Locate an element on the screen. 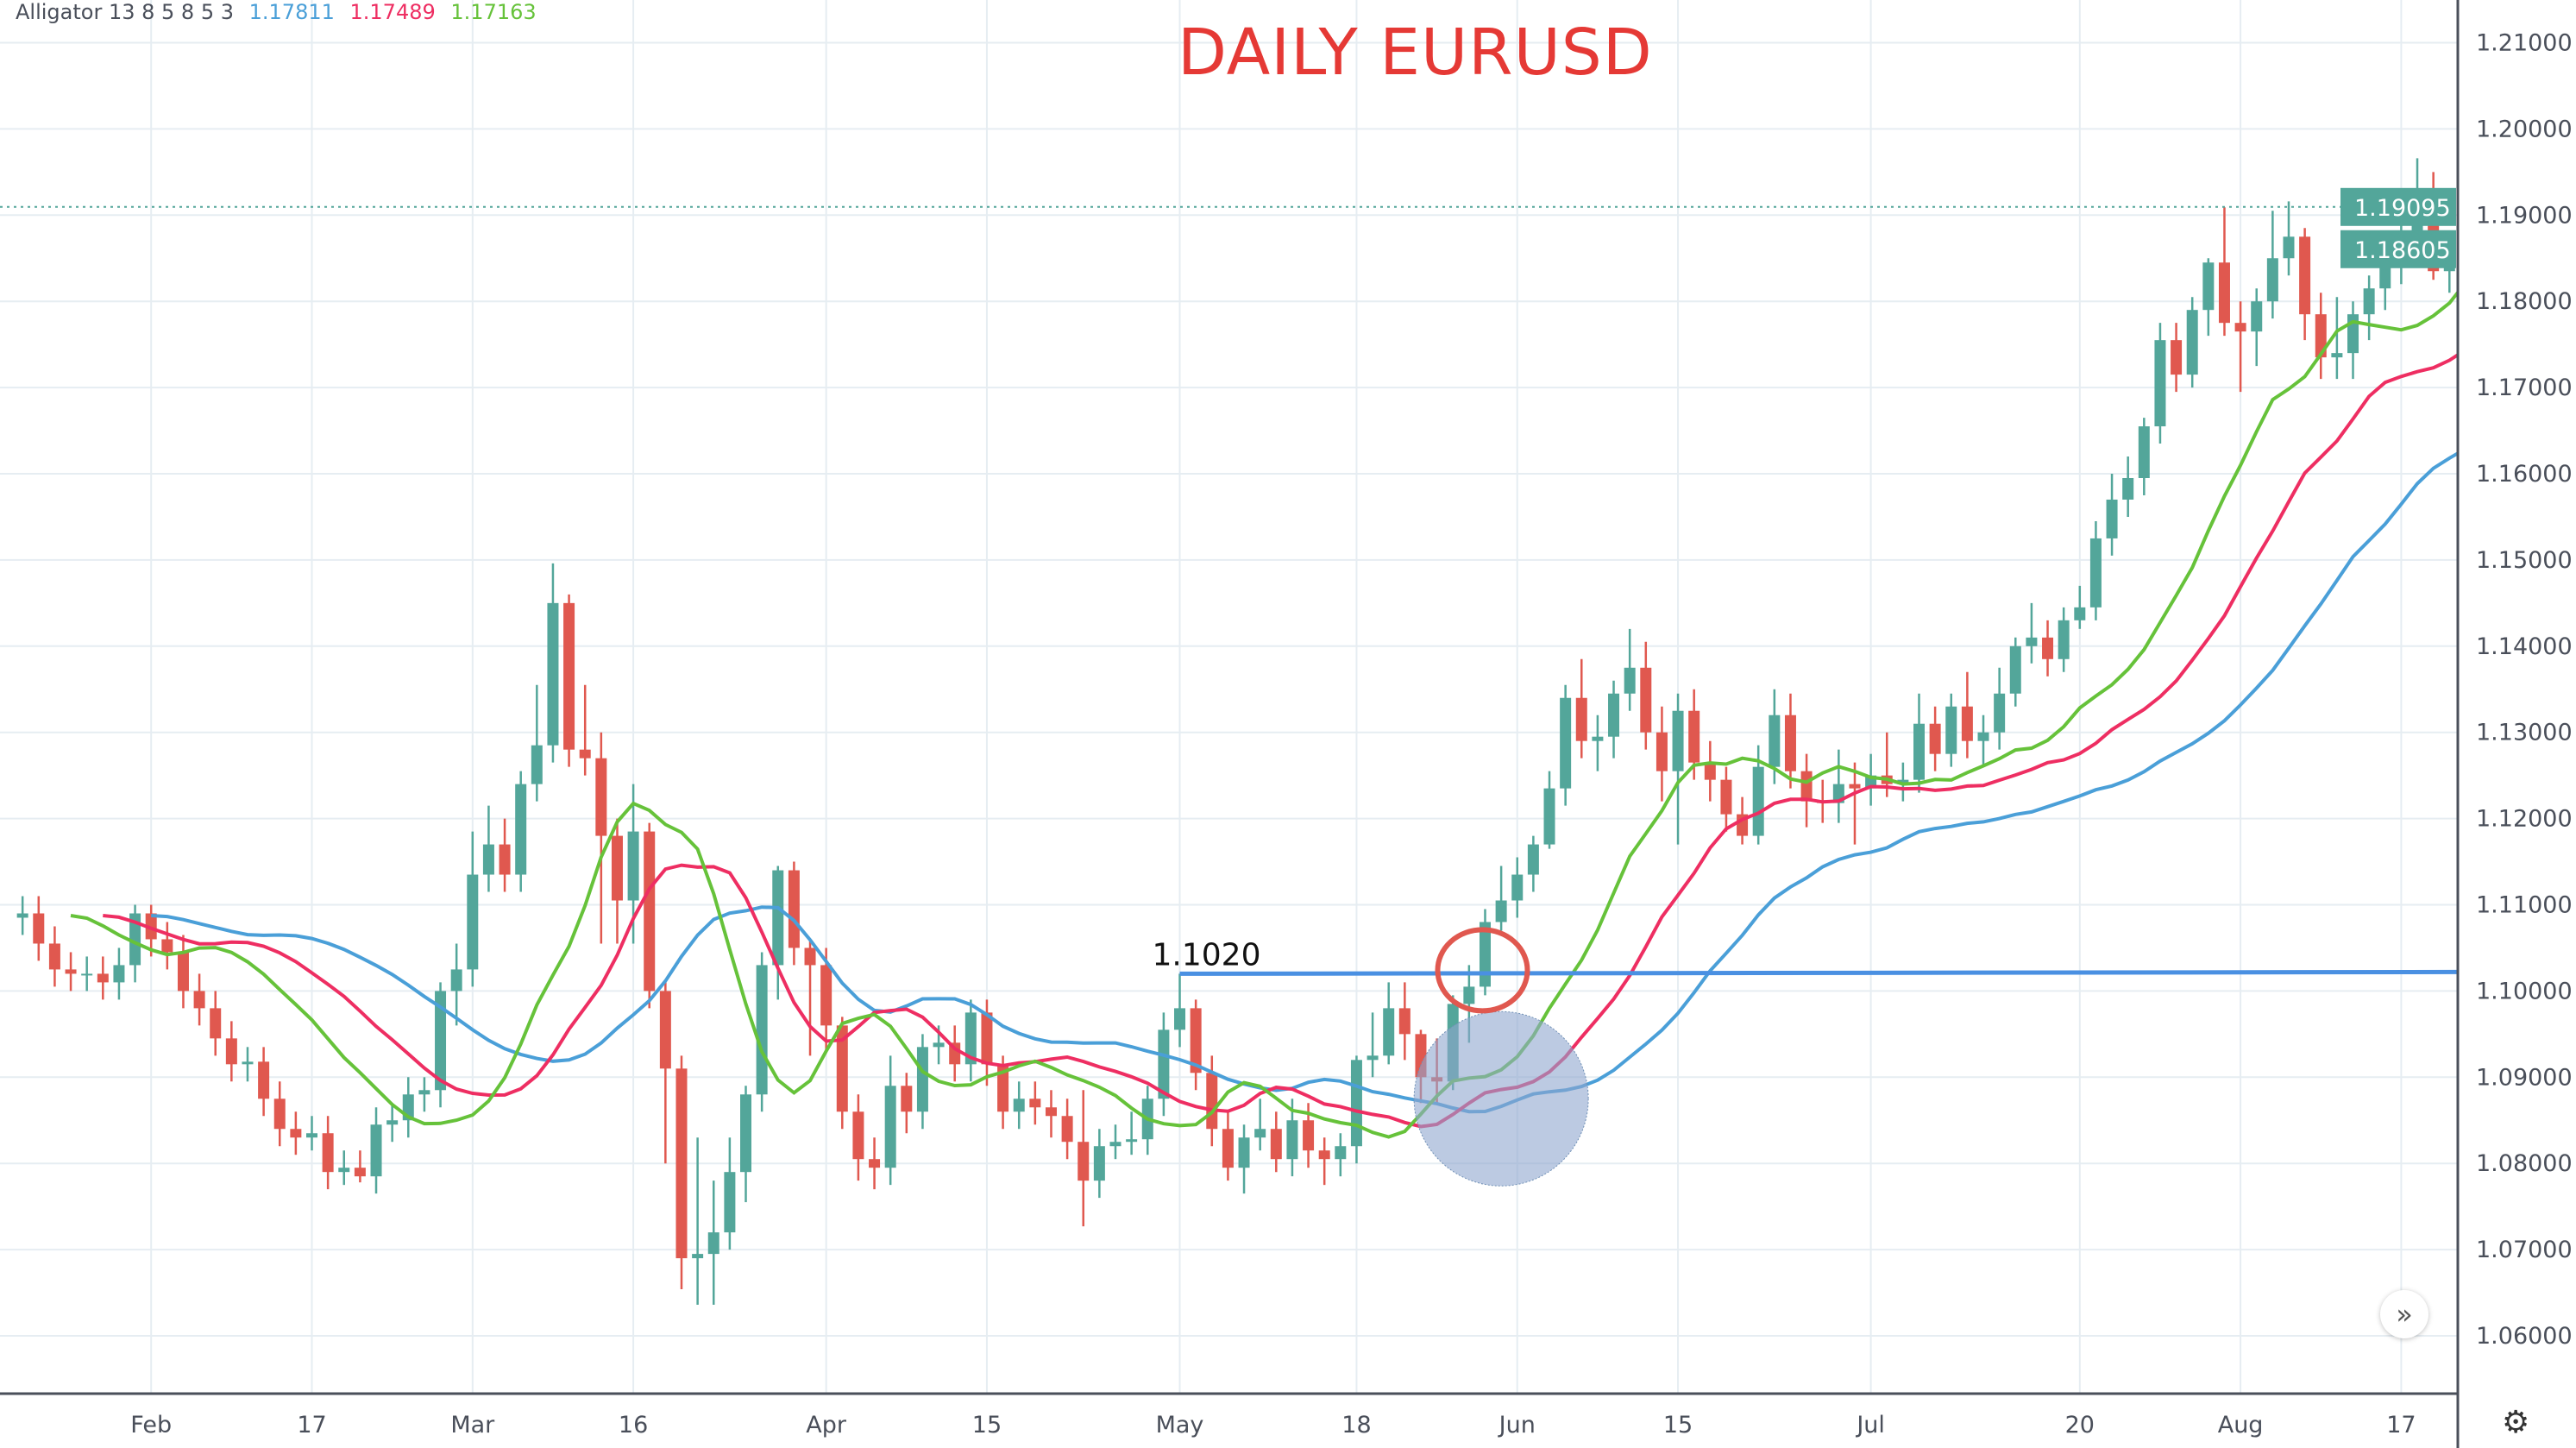  level-line is located at coordinates (1818, 972).